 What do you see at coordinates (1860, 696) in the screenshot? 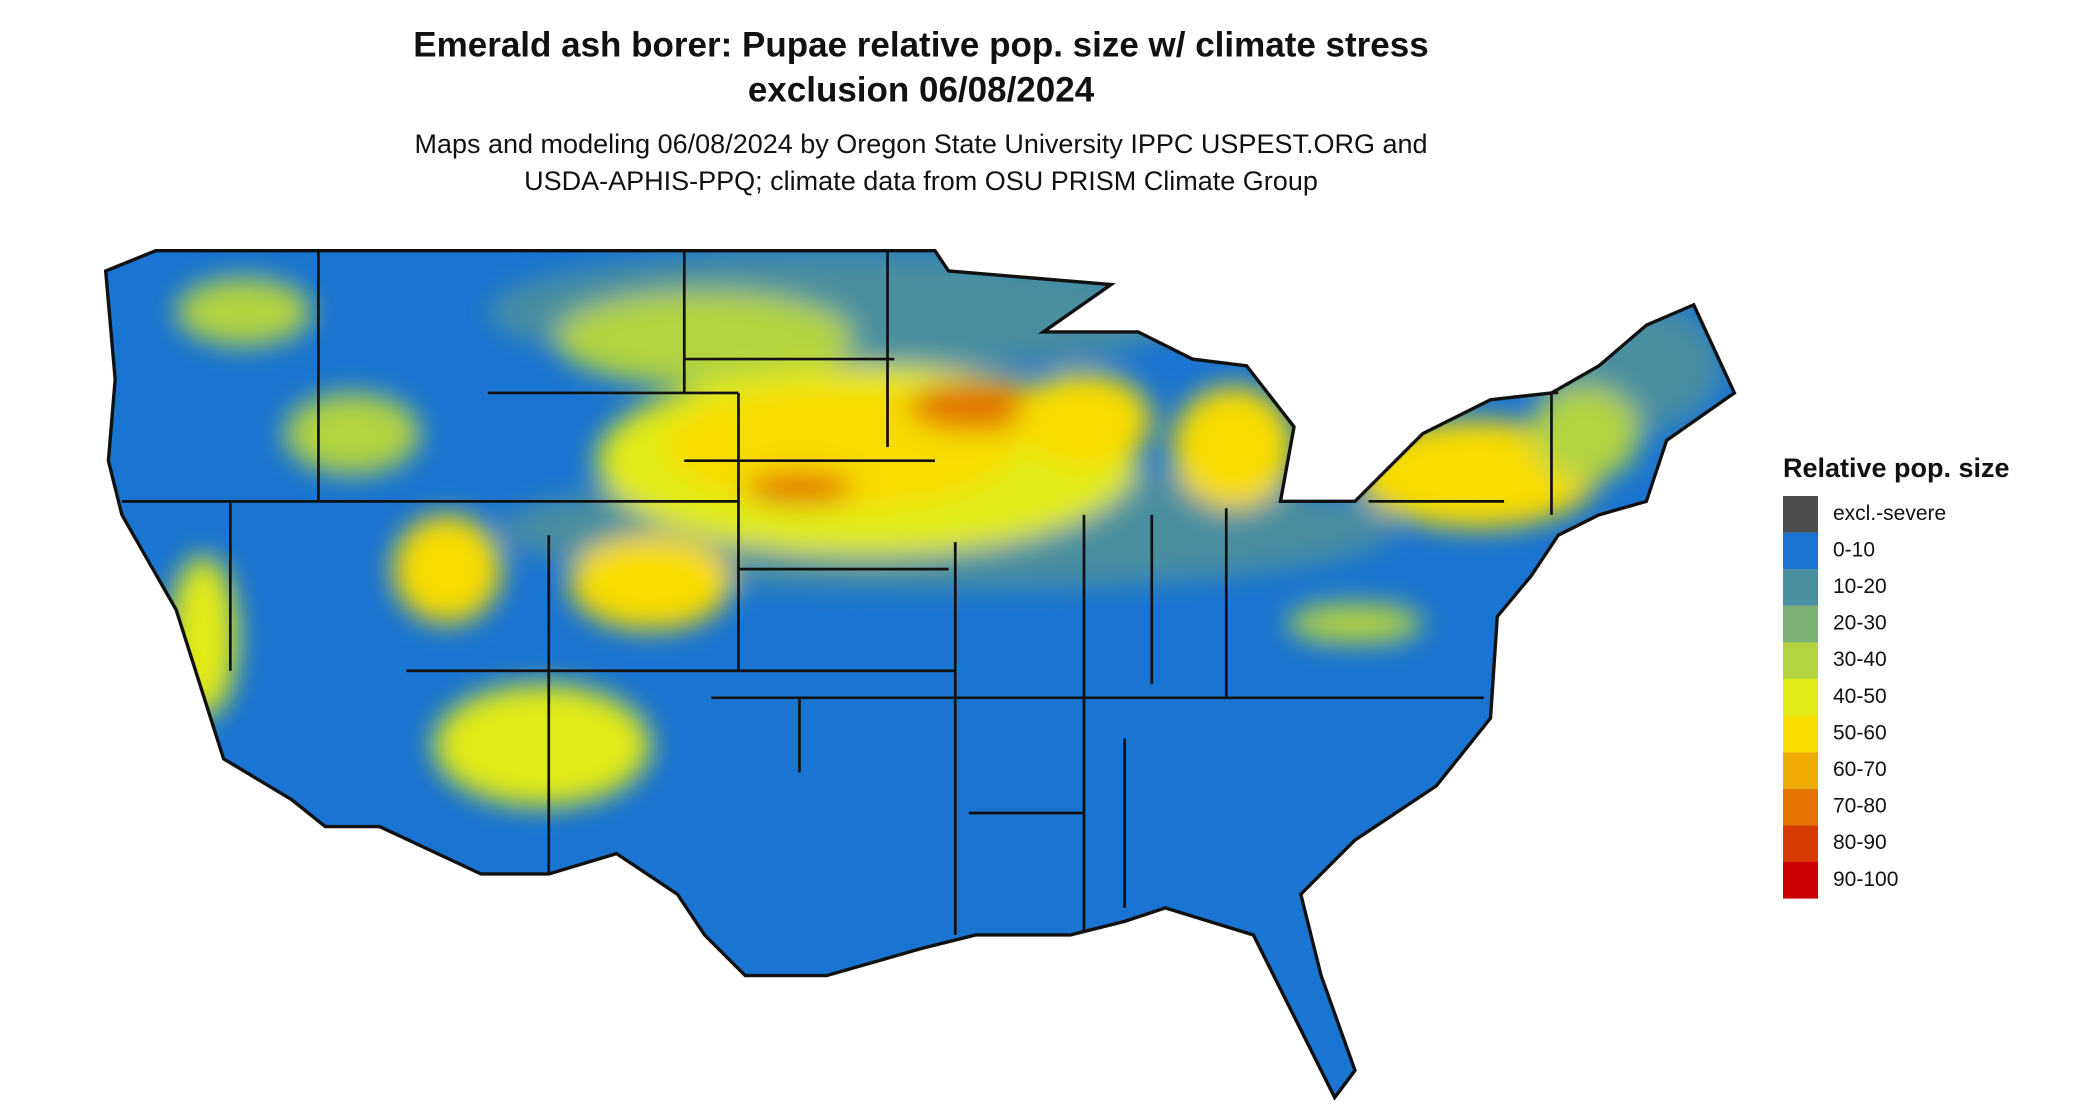
I see `legend-label: 40-50` at bounding box center [1860, 696].